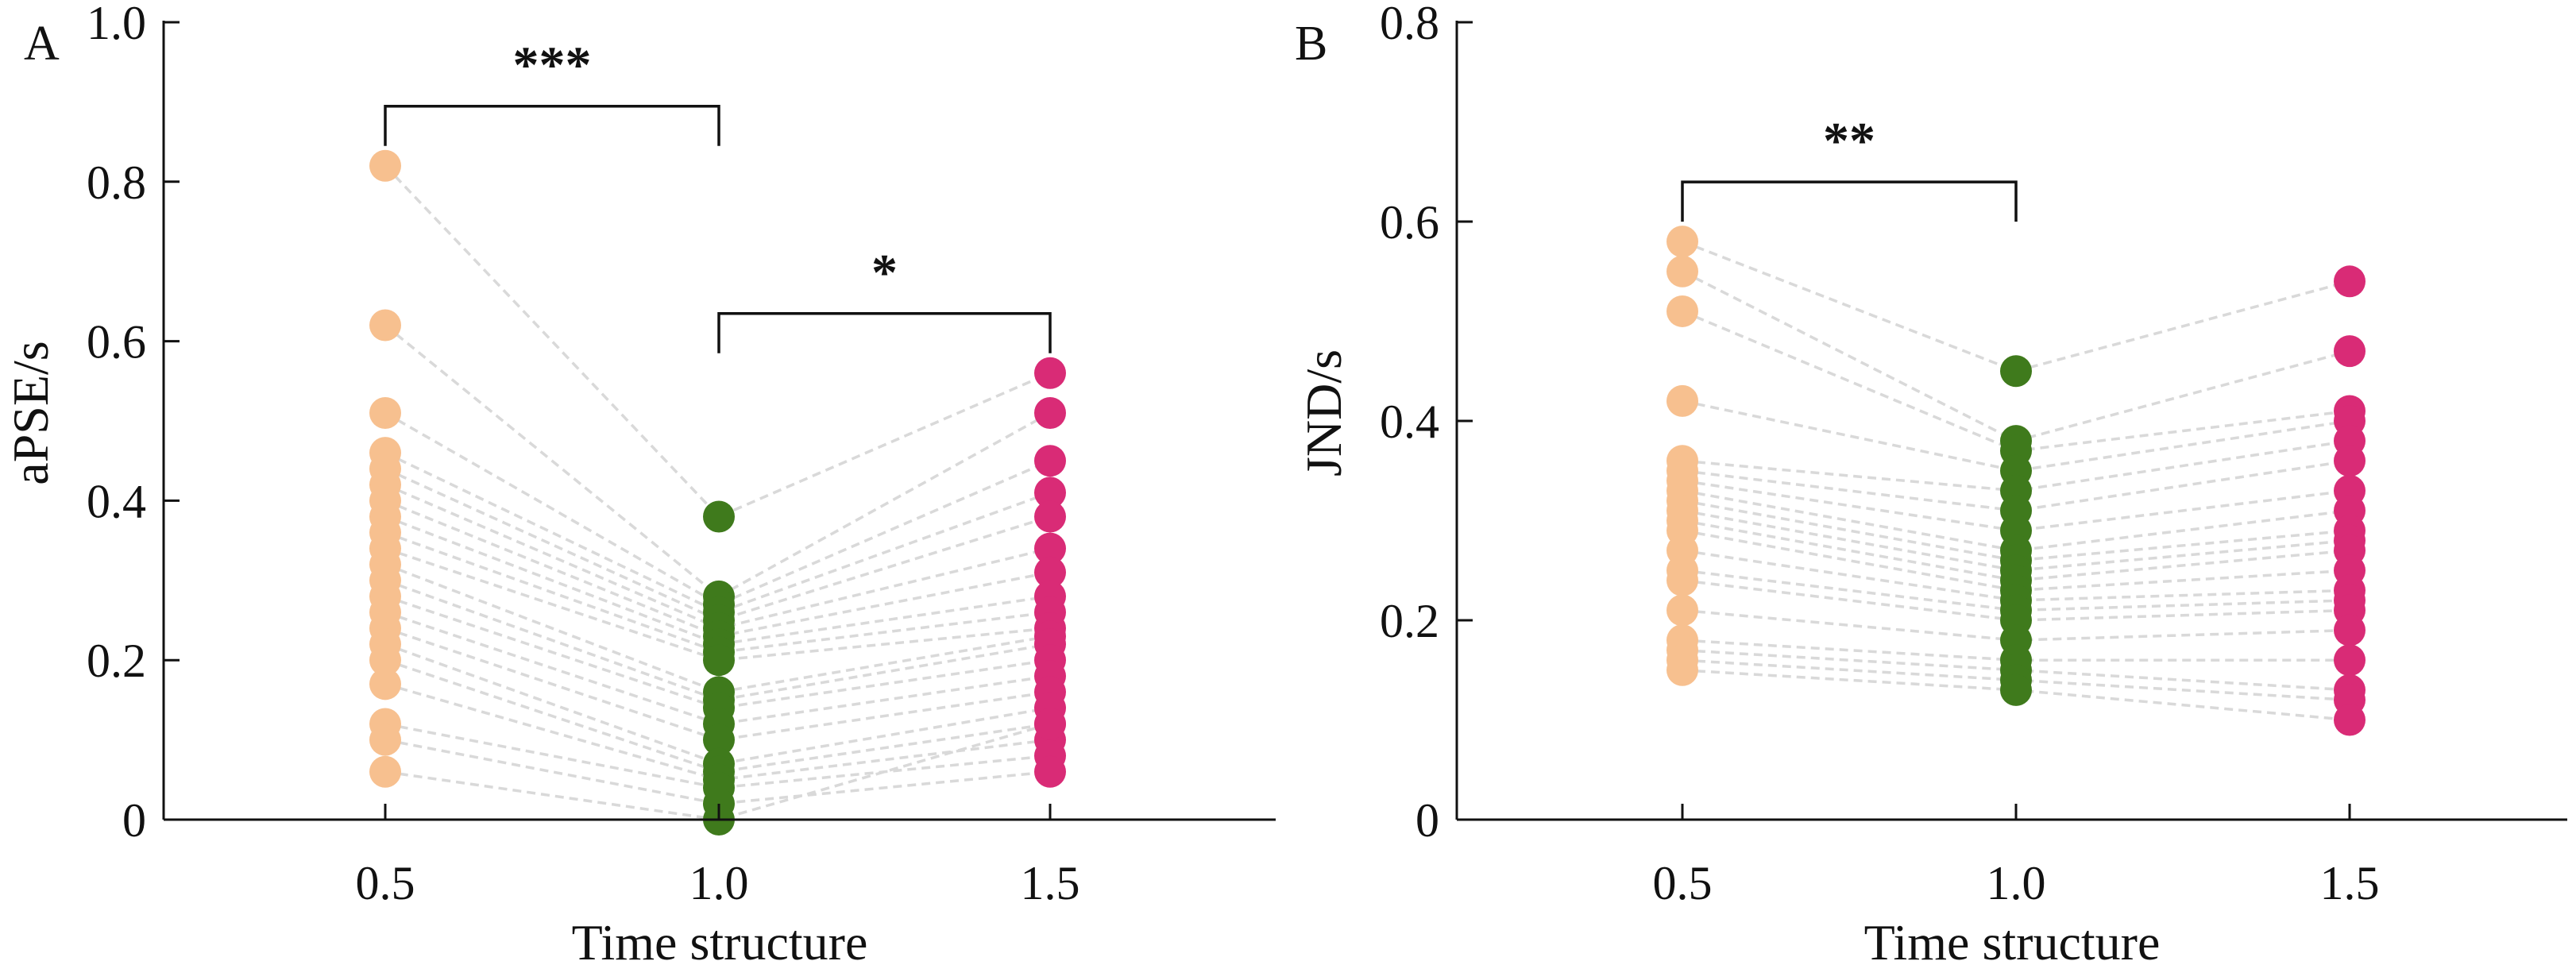 Image resolution: width=2576 pixels, height=961 pixels. Describe the element at coordinates (42, 44) in the screenshot. I see `panel-label: A` at that location.